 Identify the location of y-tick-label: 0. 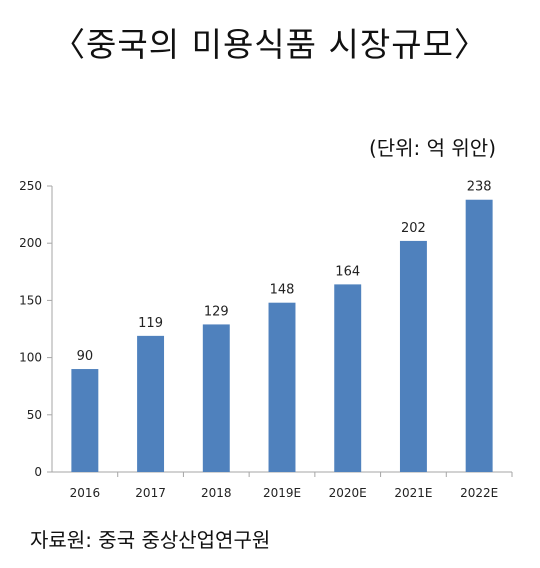
(38, 472).